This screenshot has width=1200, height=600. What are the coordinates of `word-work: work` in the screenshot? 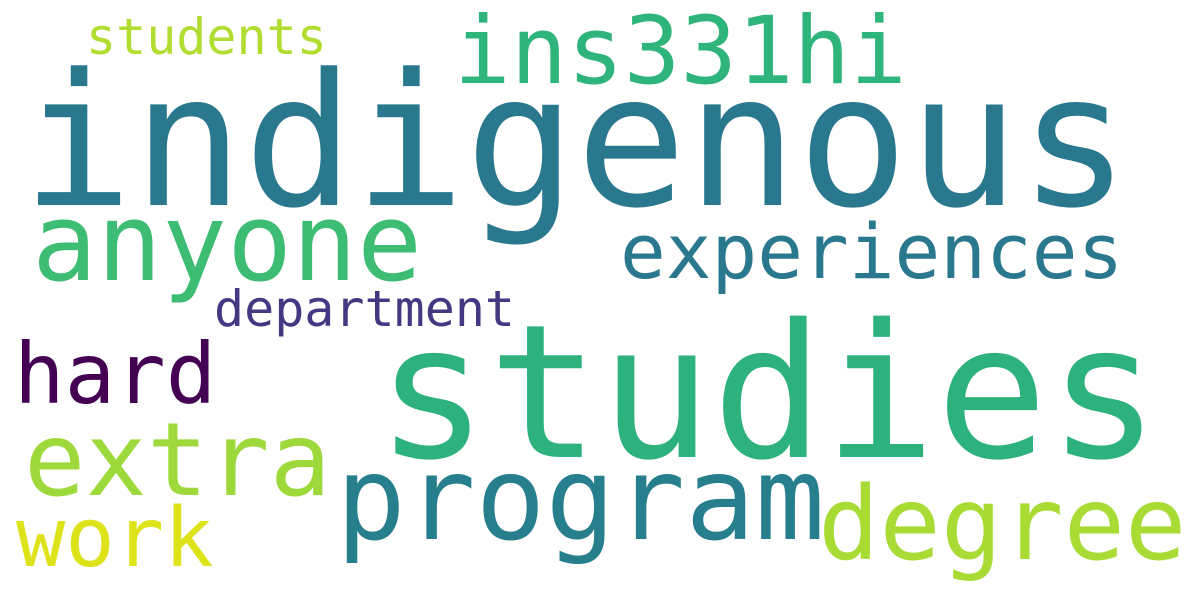 It's located at (115, 538).